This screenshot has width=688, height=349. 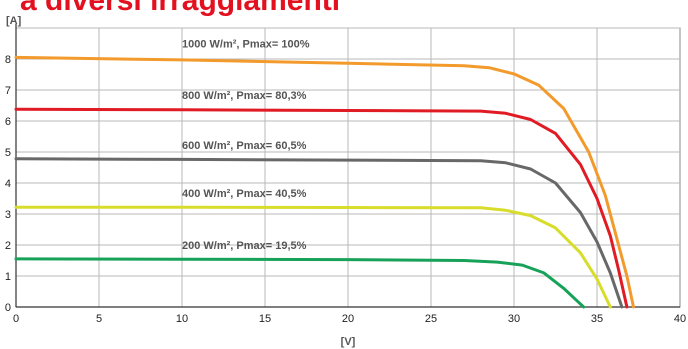 What do you see at coordinates (8, 308) in the screenshot?
I see `y-tick-label: 0` at bounding box center [8, 308].